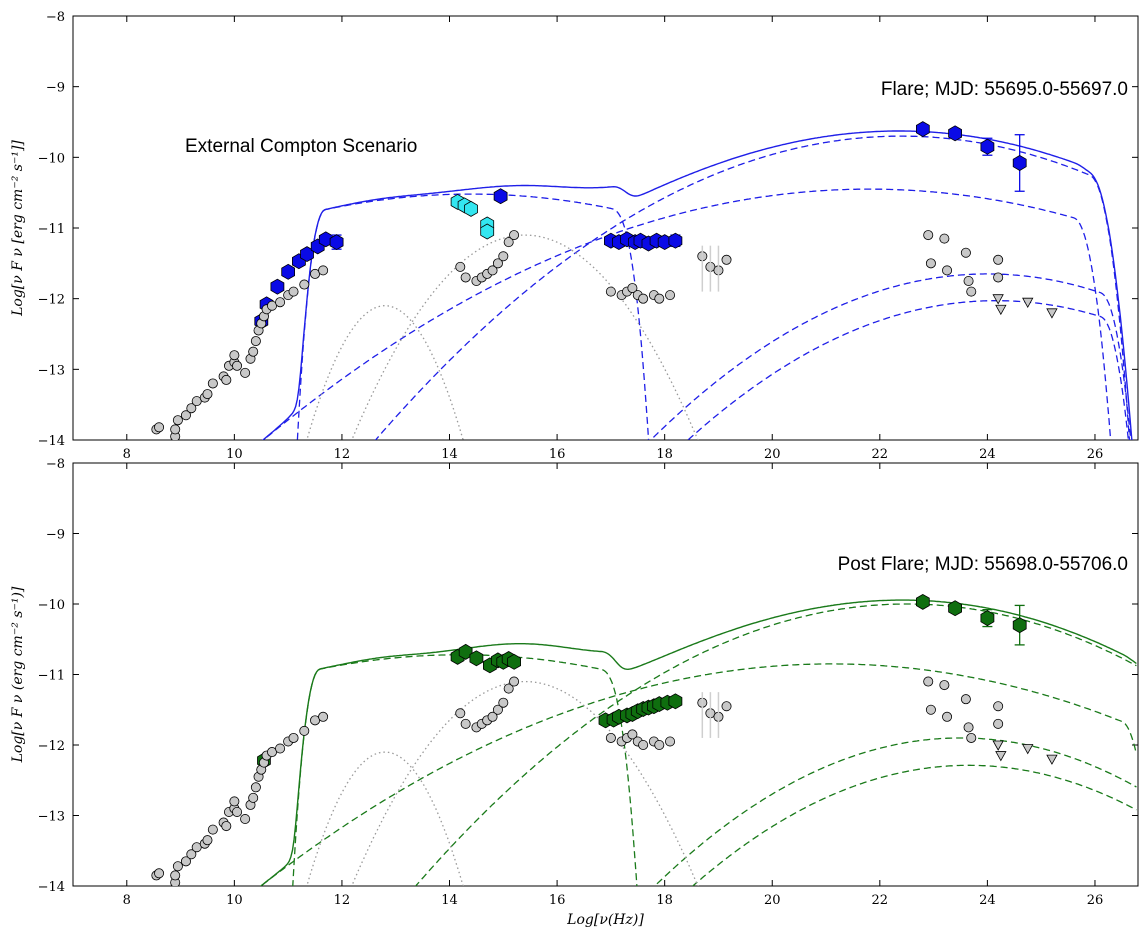 This screenshot has height=931, width=1140. Describe the element at coordinates (557, 900) in the screenshot. I see `x-tick-label: 16` at that location.